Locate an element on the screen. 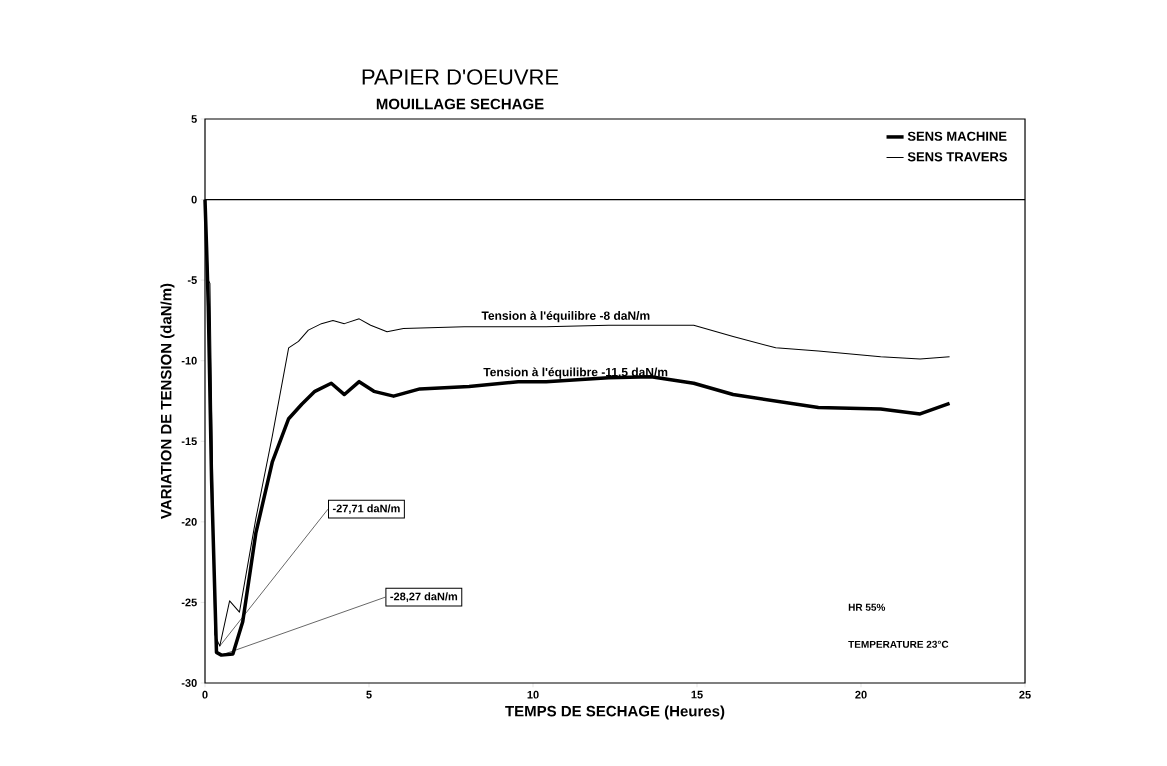 The image size is (1167, 766). annotation: TEMPERATURE 23°C is located at coordinates (898, 644).